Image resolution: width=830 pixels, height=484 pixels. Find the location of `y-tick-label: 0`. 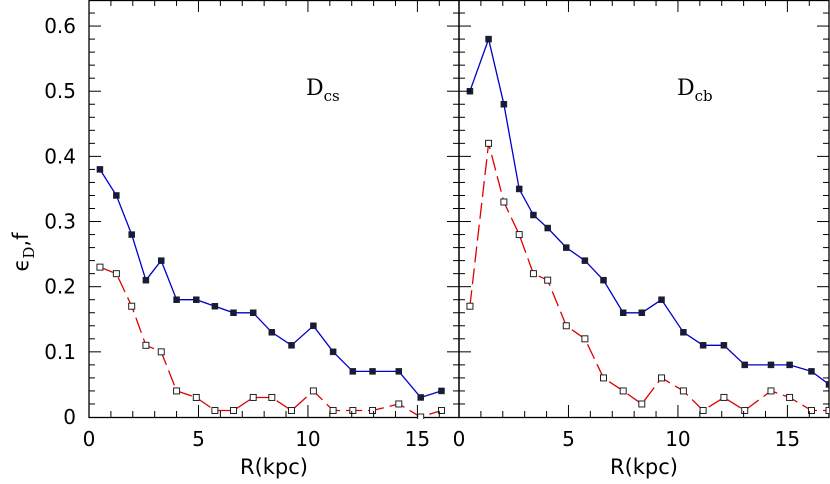

y-tick-label: 0 is located at coordinates (69, 417).